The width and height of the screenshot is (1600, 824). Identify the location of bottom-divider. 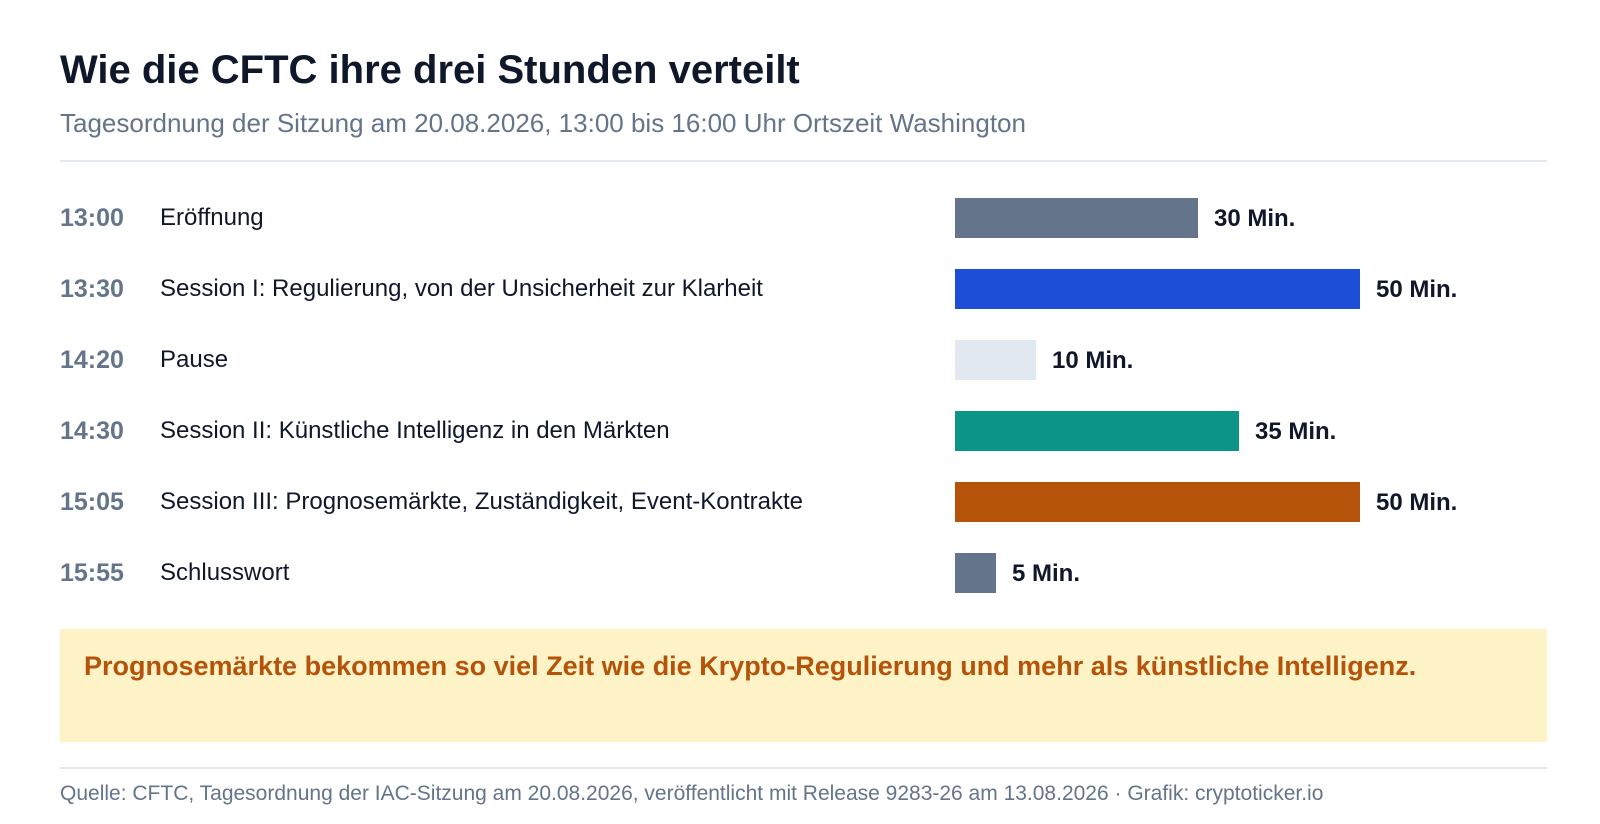
(803, 768).